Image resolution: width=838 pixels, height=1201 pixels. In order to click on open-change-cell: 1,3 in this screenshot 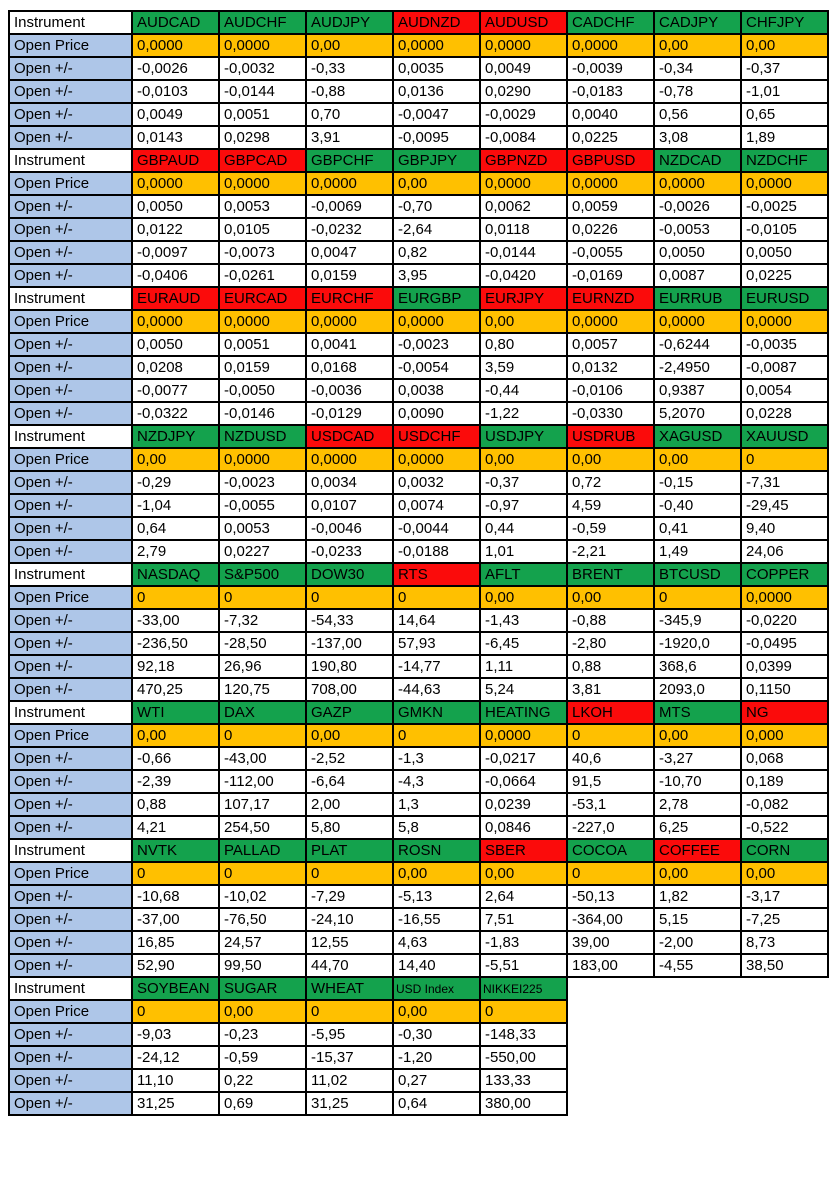, I will do `click(436, 804)`.